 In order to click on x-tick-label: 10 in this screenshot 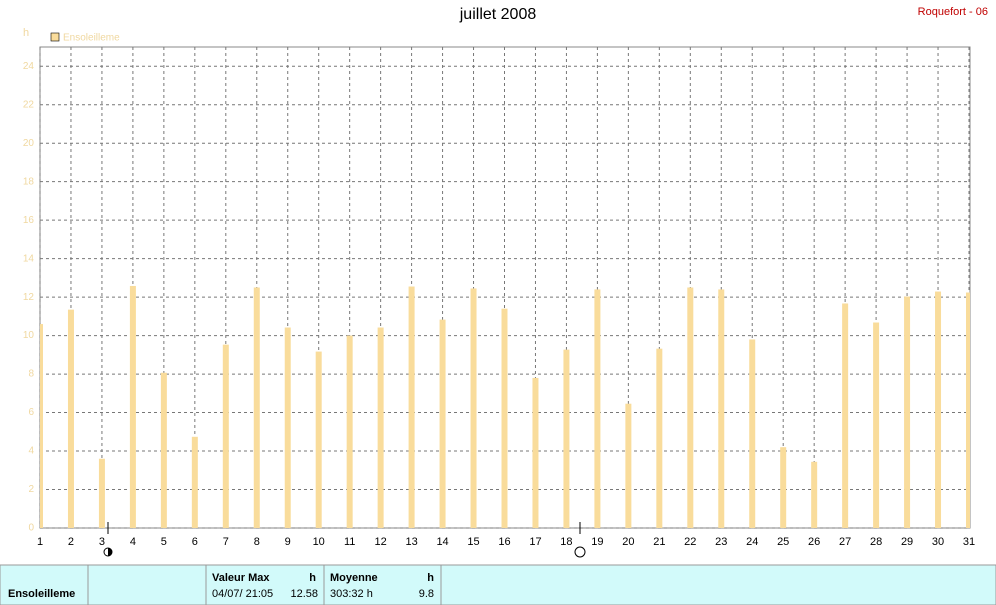, I will do `click(319, 542)`.